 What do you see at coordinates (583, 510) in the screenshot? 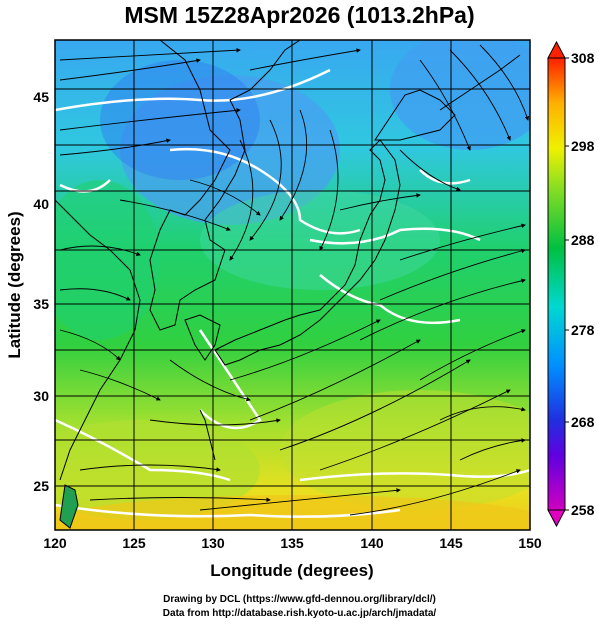
I see `colorbar-label: 258` at bounding box center [583, 510].